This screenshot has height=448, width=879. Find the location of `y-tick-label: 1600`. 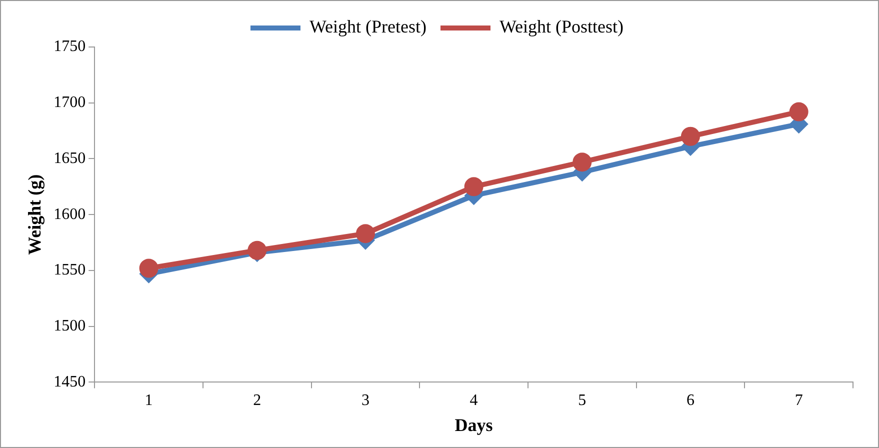

y-tick-label: 1600 is located at coordinates (70, 214).